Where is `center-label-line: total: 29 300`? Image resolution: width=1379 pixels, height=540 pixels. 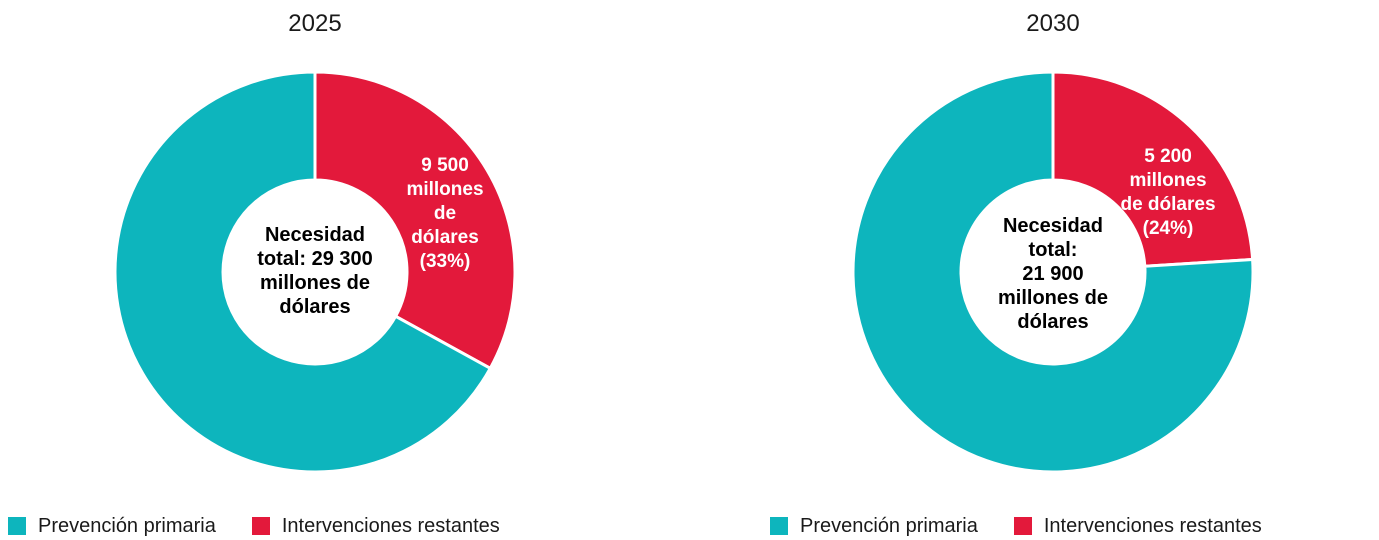 center-label-line: total: 29 300 is located at coordinates (315, 259).